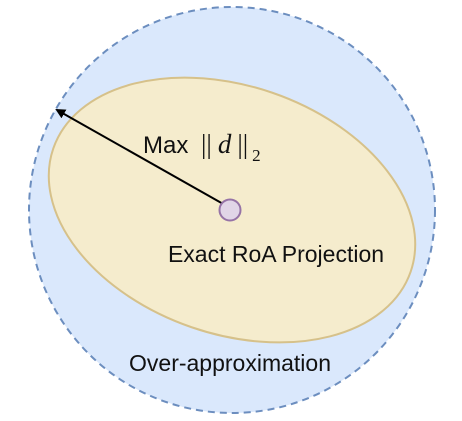  What do you see at coordinates (225, 144) in the screenshot?
I see `norm-variable: d` at bounding box center [225, 144].